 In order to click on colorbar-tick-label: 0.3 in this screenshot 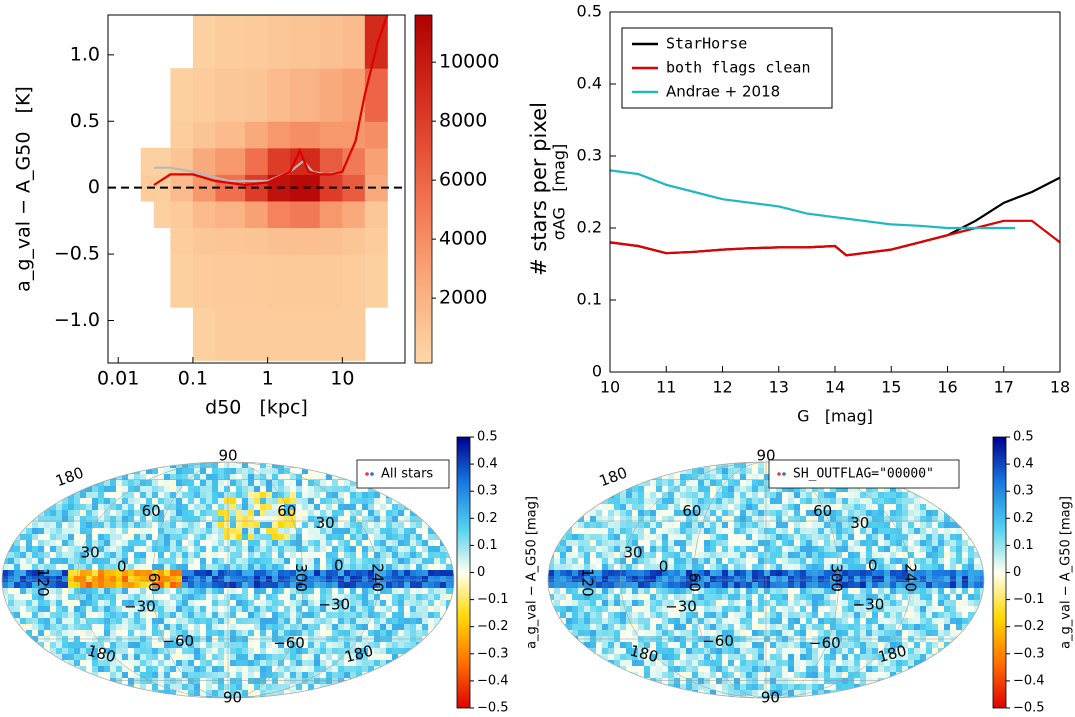, I will do `click(487, 491)`.